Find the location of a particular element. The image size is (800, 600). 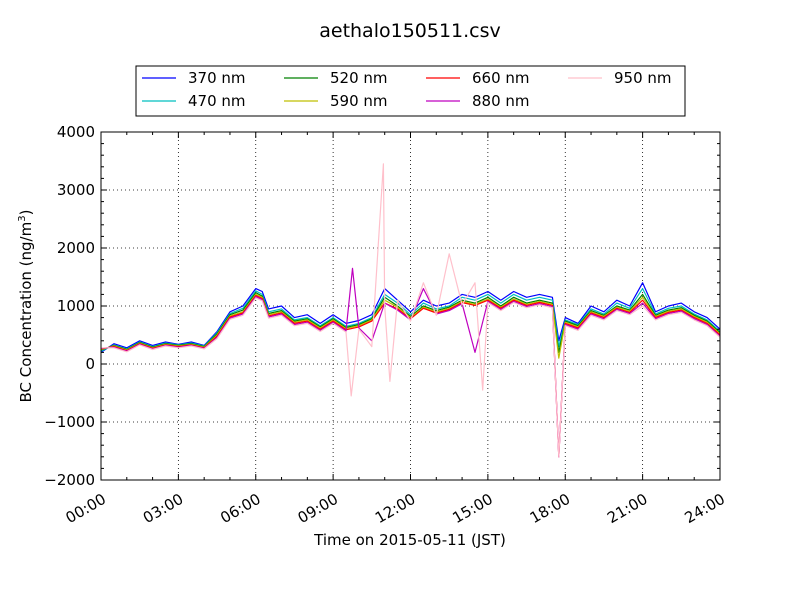

x-tick-label: 12:00 is located at coordinates (395, 508).